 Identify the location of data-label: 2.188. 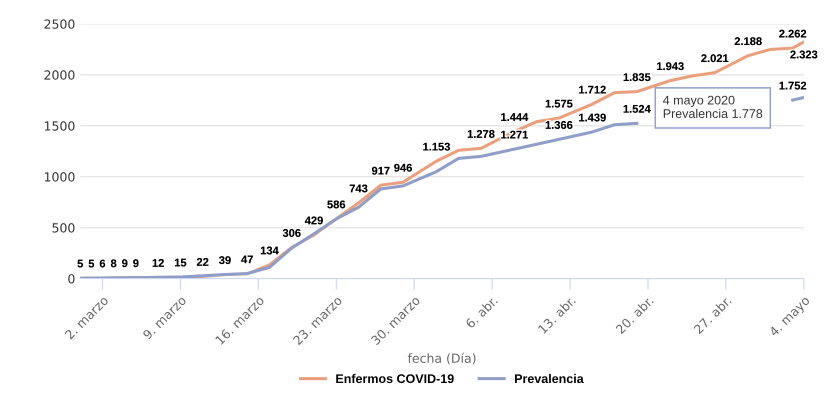
(748, 41).